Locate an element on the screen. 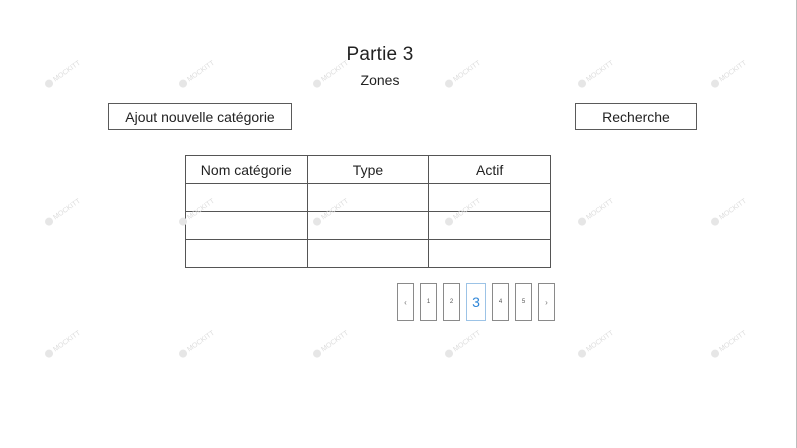  pagination: ‹ 1 2 3 4 5 › is located at coordinates (476, 302).